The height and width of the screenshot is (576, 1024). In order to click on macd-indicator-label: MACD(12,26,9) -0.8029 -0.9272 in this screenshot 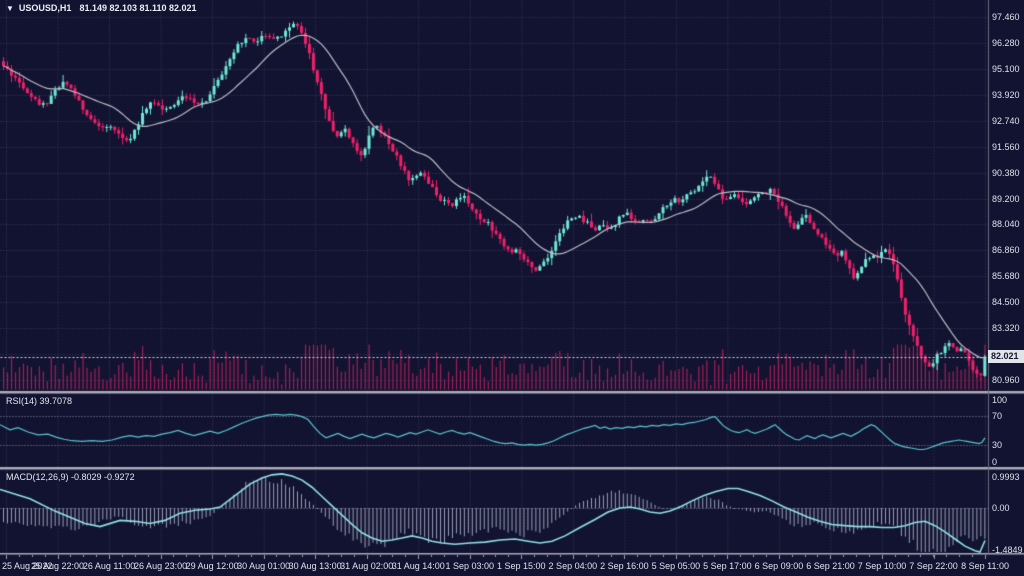, I will do `click(70, 477)`.